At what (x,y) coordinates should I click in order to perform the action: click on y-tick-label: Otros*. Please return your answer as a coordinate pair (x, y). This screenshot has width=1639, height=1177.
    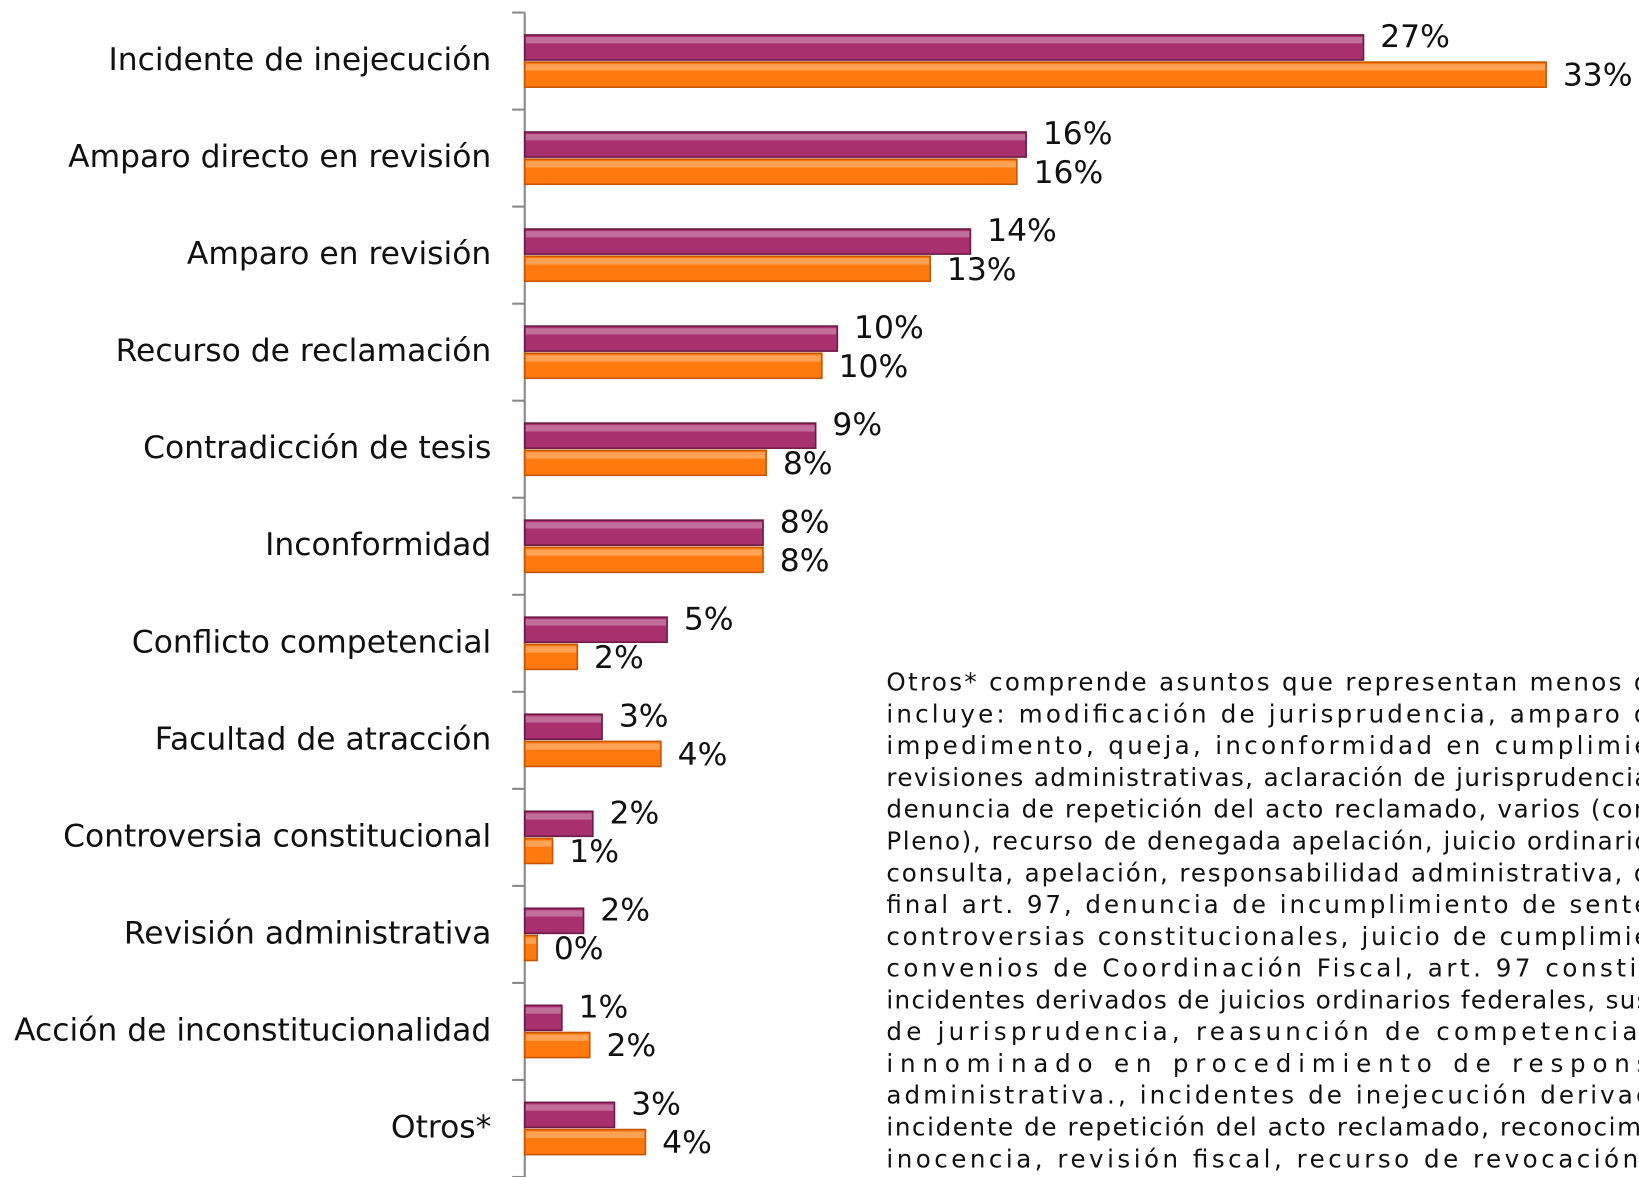
    Looking at the image, I should click on (441, 1127).